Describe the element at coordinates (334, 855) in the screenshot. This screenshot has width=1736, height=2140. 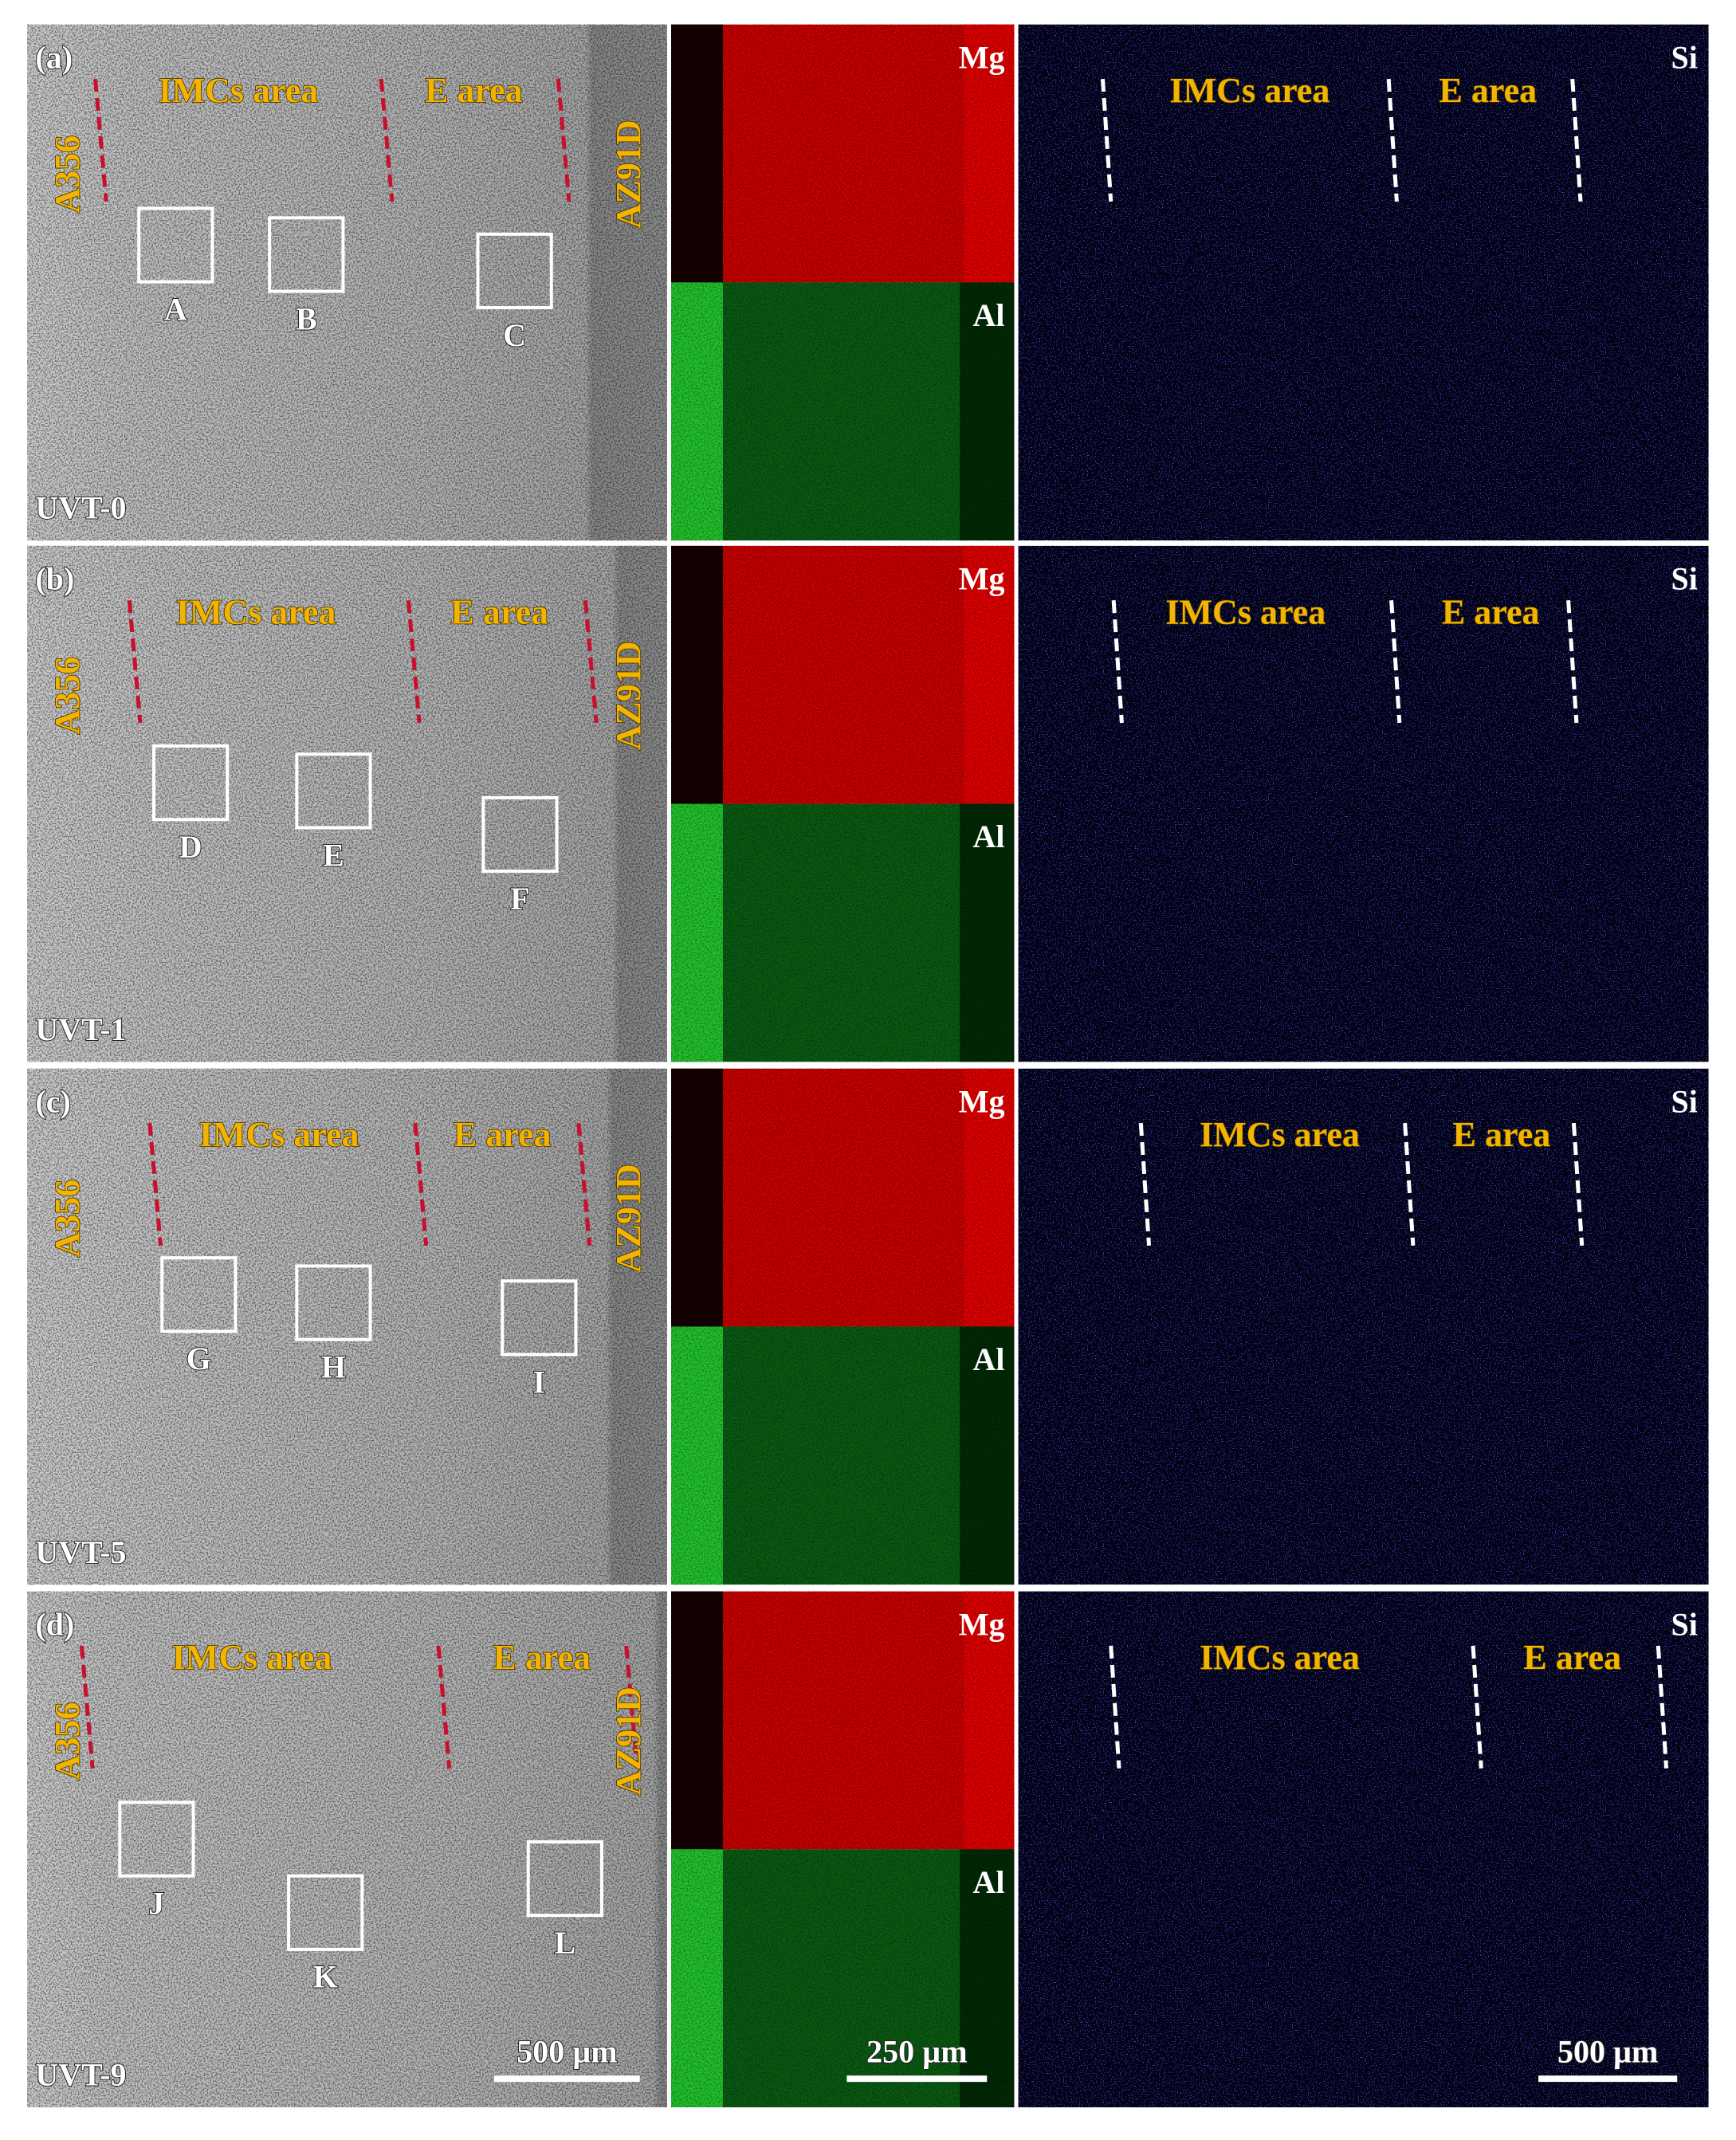
I see `box-label: E` at that location.